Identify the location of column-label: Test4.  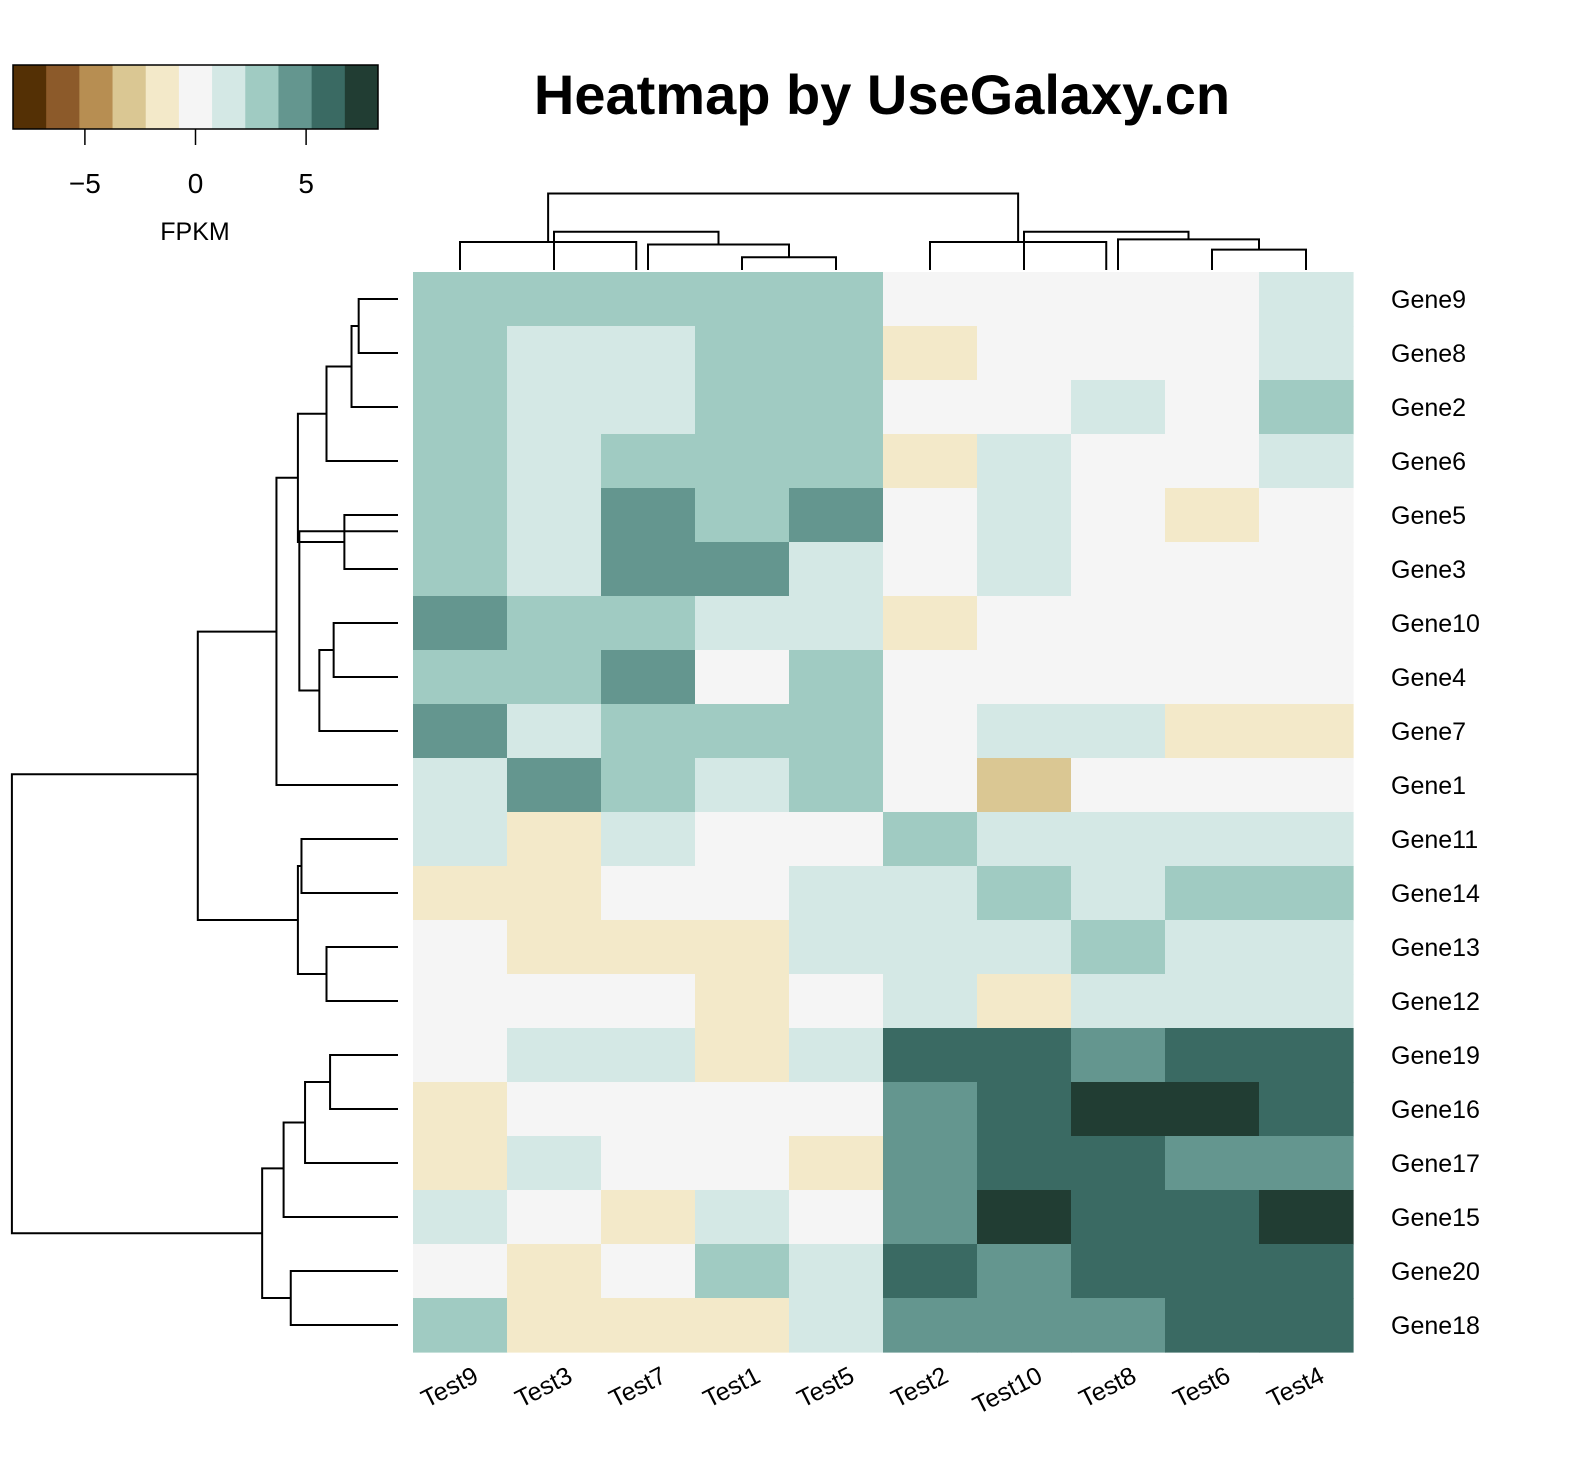
(1296, 1387).